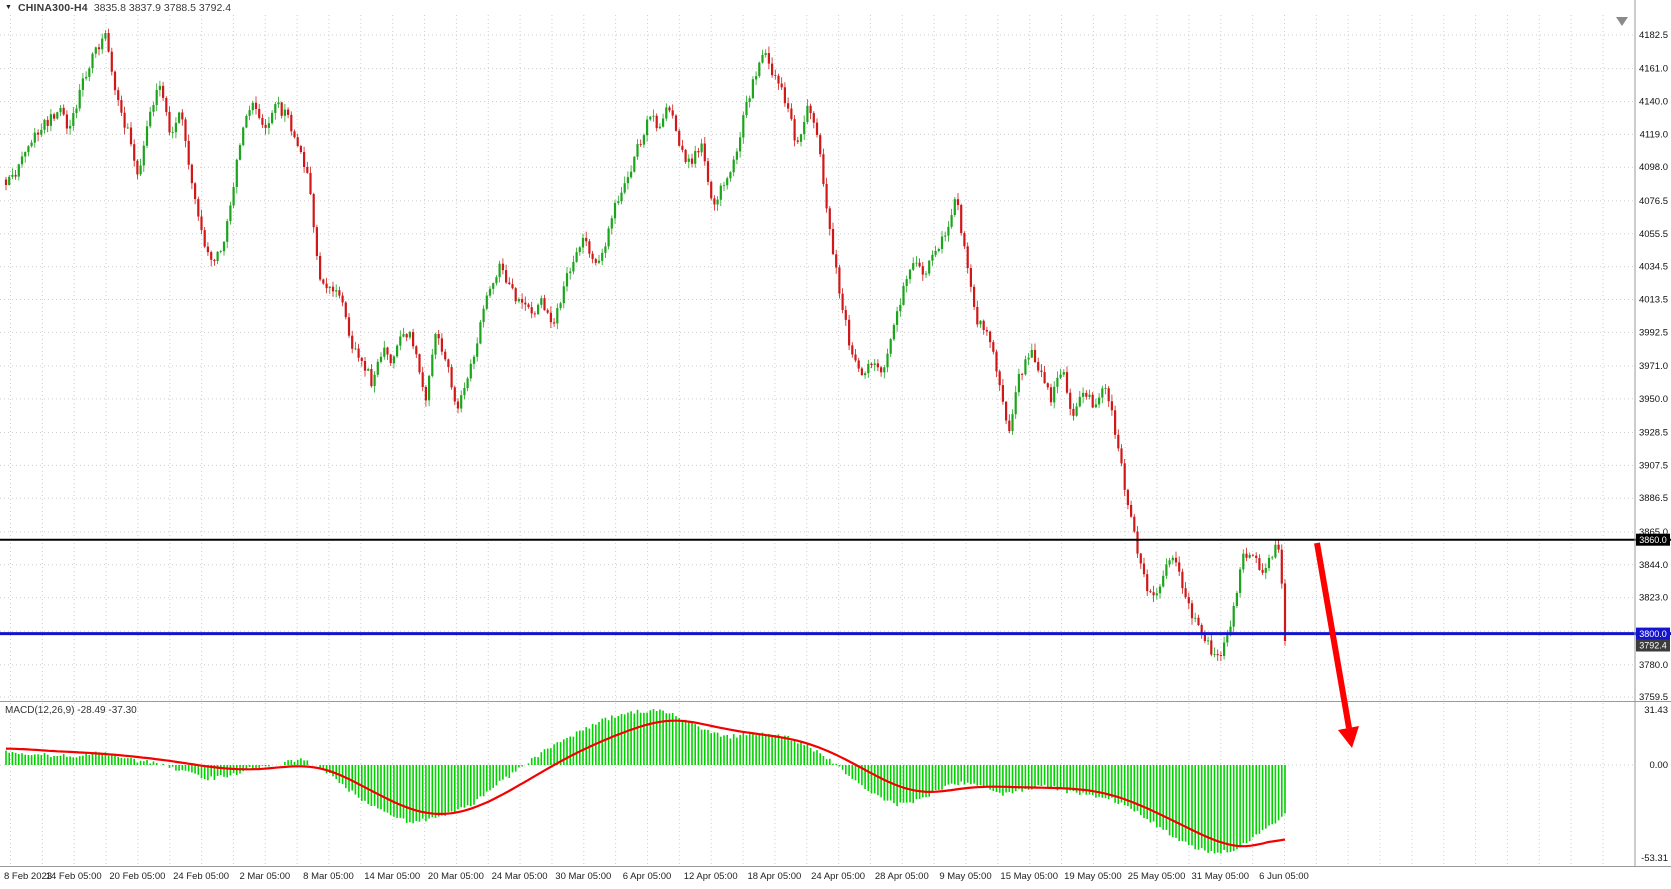  What do you see at coordinates (456, 876) in the screenshot?
I see `time-axis-label: 20 Mar 05:00` at bounding box center [456, 876].